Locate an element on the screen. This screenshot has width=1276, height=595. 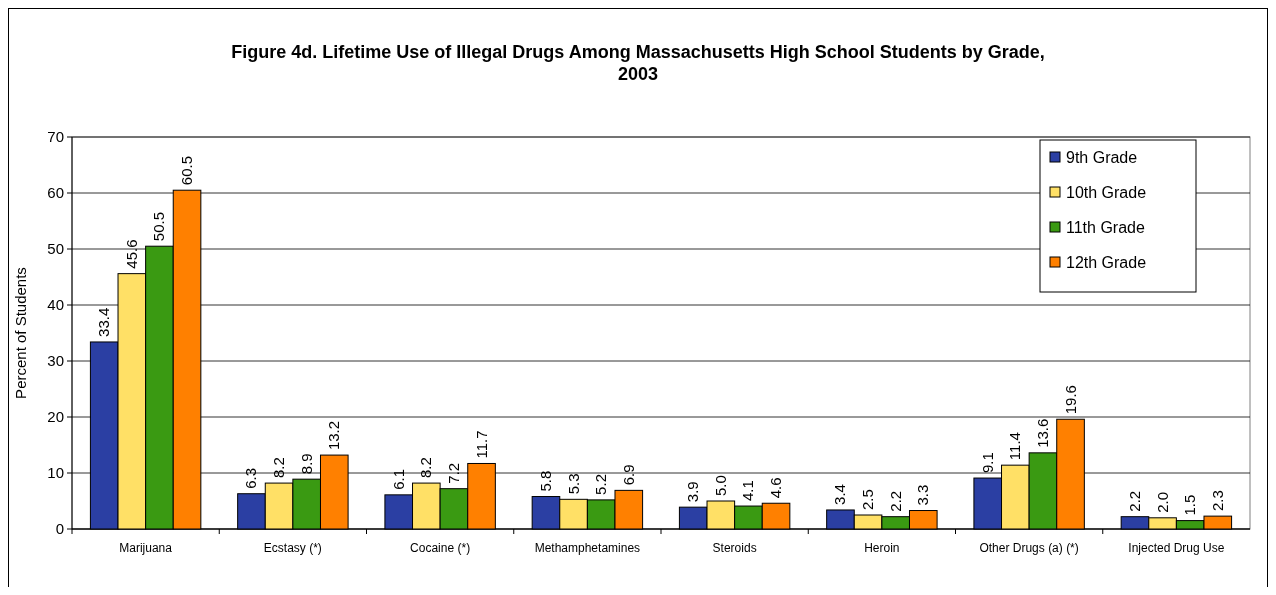
data-label: 3.3 is located at coordinates (923, 495).